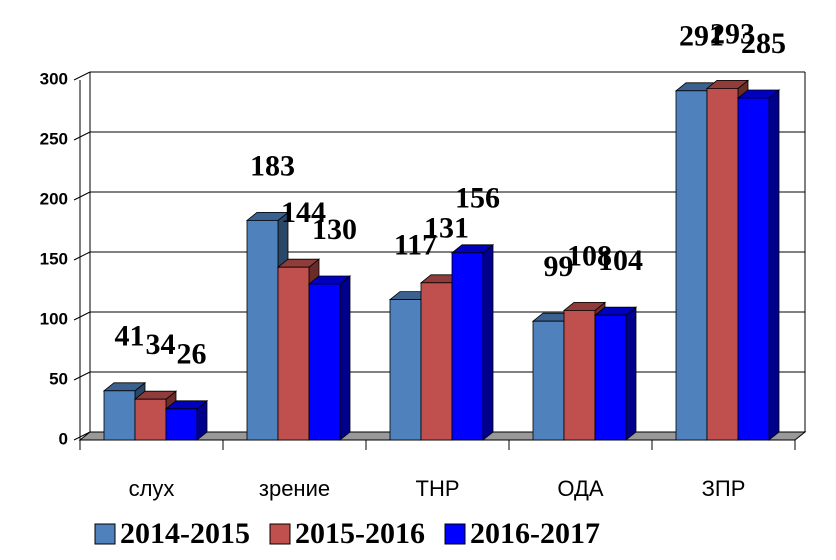 Image resolution: width=836 pixels, height=560 pixels. I want to click on y-tick-label: 50, so click(58, 378).